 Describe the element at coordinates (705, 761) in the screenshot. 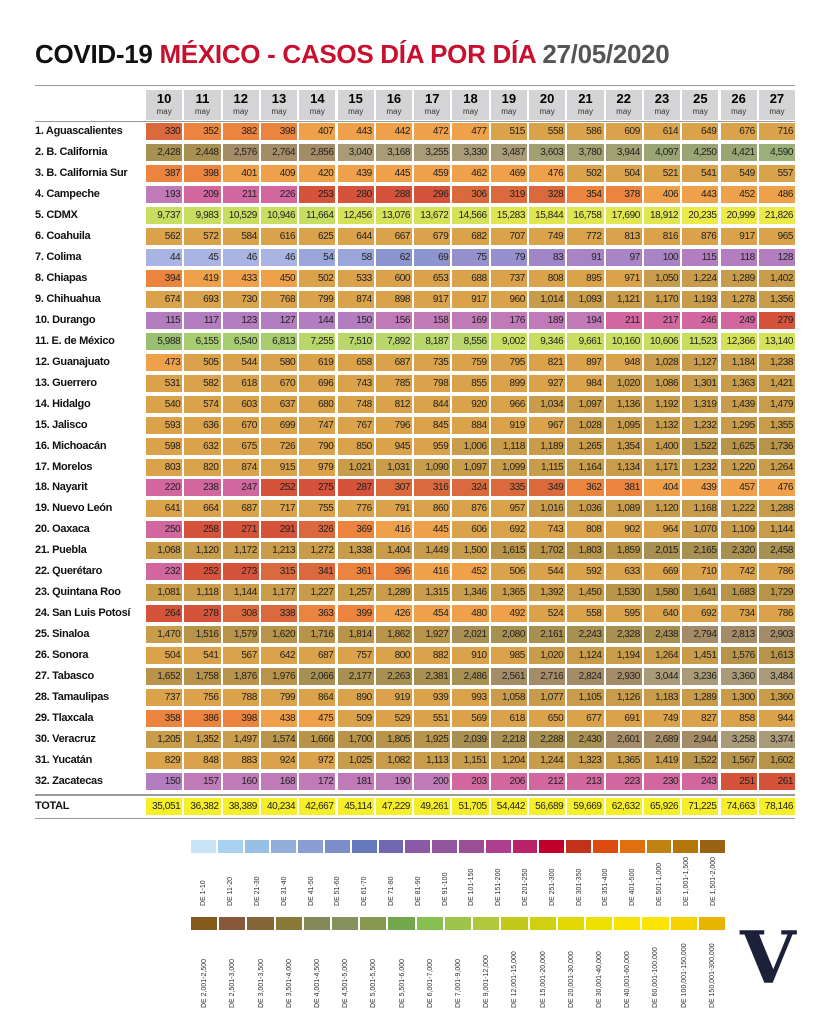

I see `cell-value: 1,522` at that location.